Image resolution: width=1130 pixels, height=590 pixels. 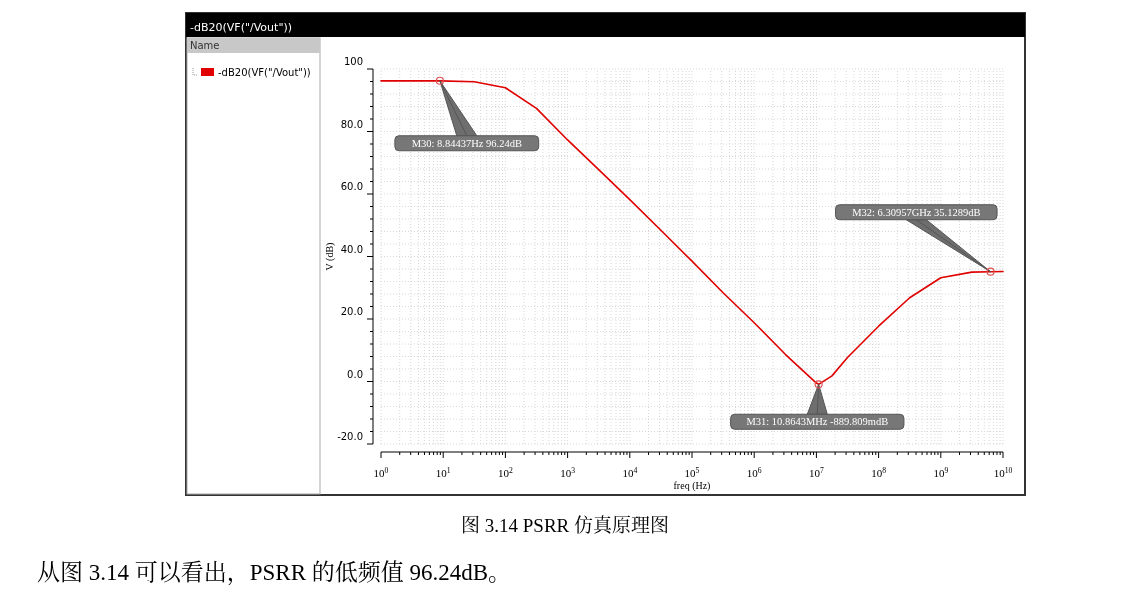 What do you see at coordinates (817, 422) in the screenshot?
I see `annotation: M31: 10.8643MHz -889.809mdB` at bounding box center [817, 422].